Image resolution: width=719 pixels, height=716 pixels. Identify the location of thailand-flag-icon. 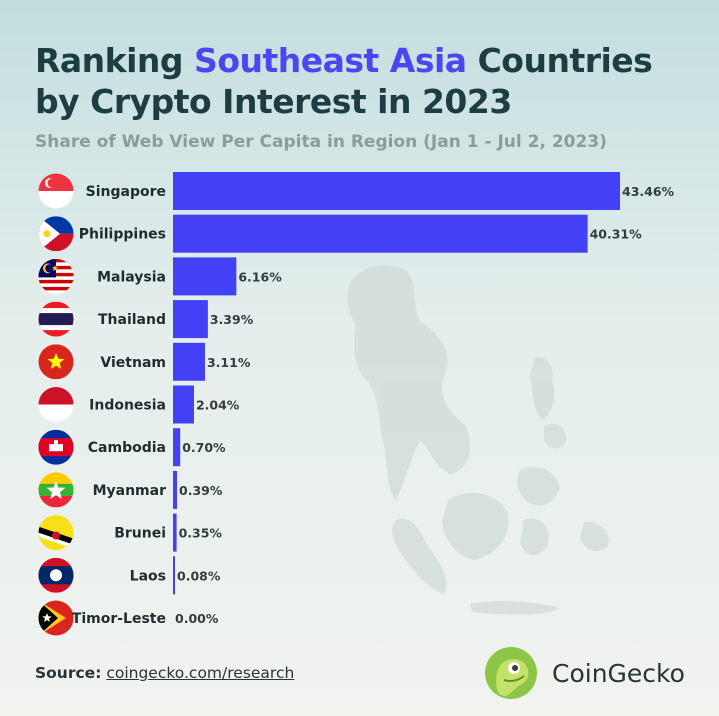
(56, 319).